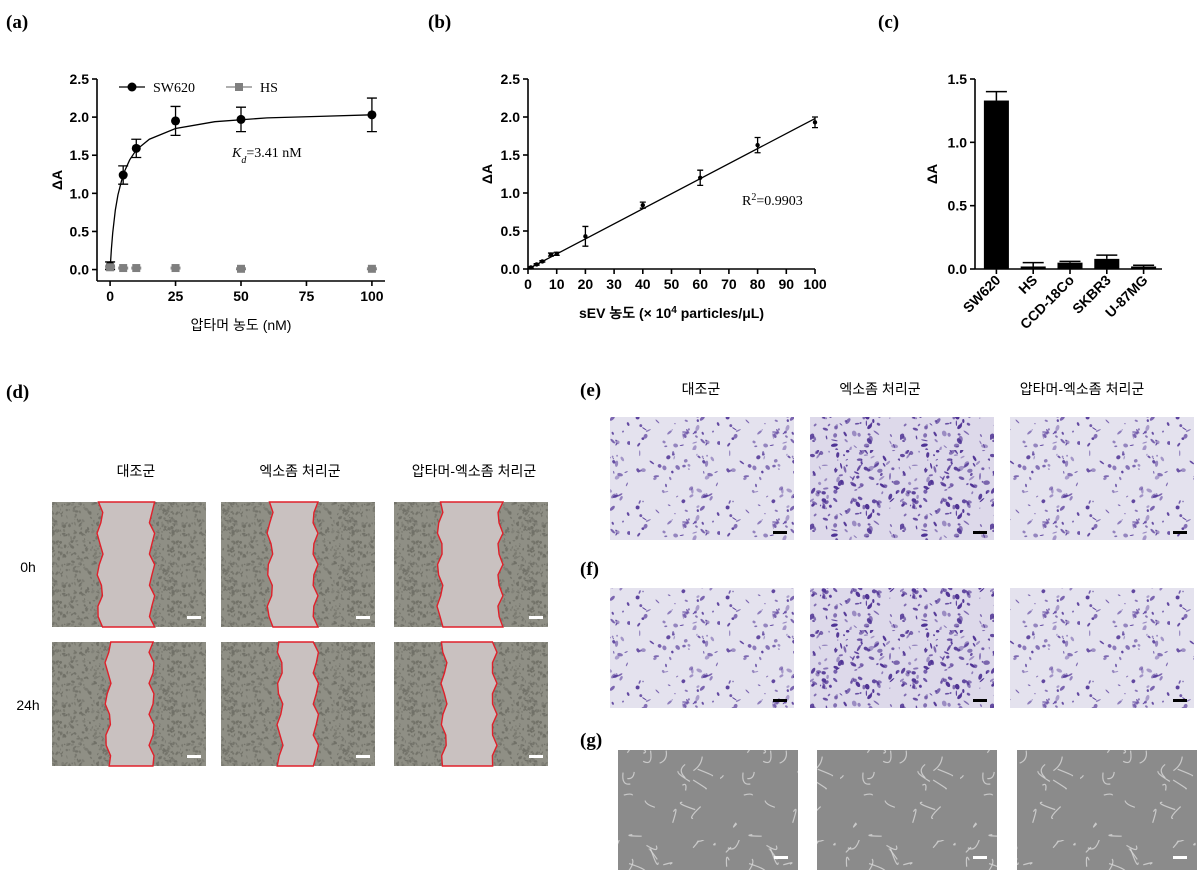  What do you see at coordinates (700, 284) in the screenshot?
I see `x-tick-label: 60` at bounding box center [700, 284].